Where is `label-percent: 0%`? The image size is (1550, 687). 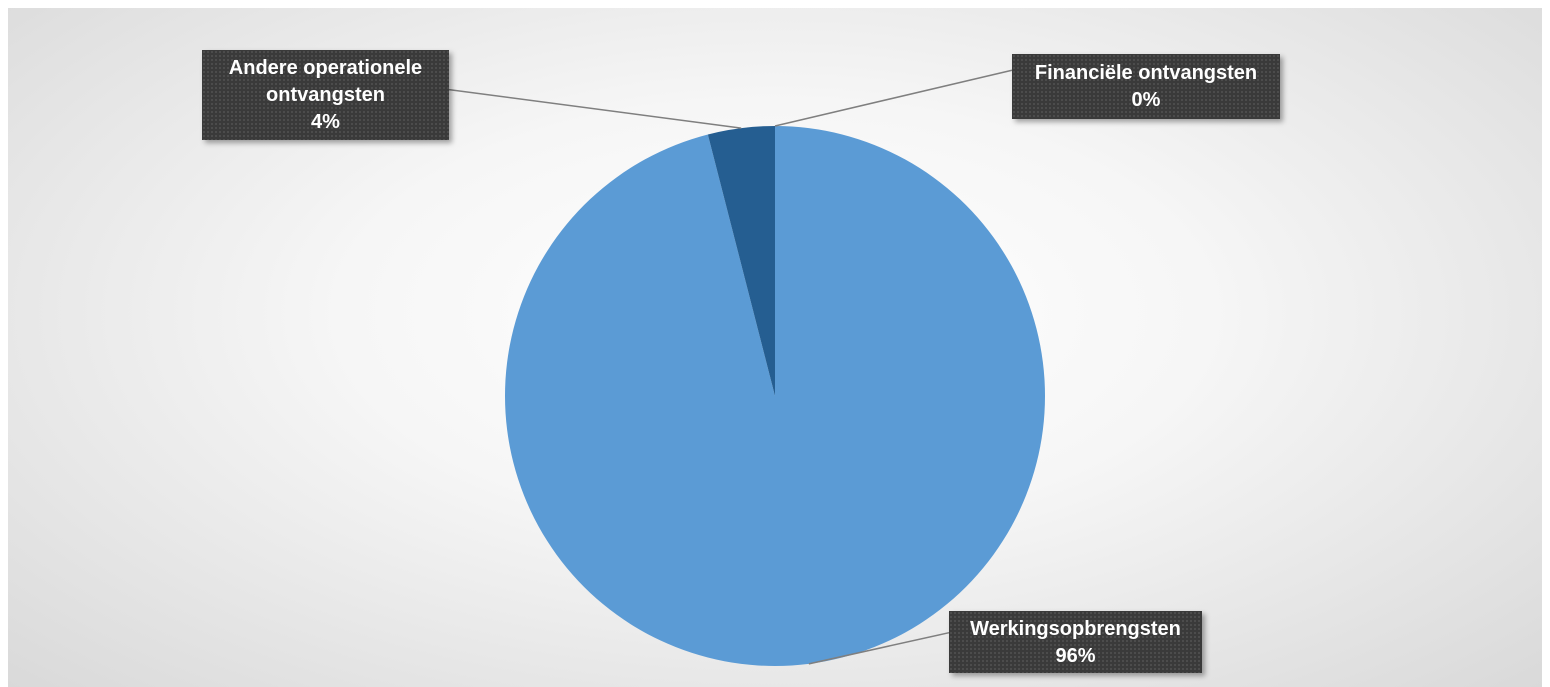
label-percent: 0% is located at coordinates (1146, 100).